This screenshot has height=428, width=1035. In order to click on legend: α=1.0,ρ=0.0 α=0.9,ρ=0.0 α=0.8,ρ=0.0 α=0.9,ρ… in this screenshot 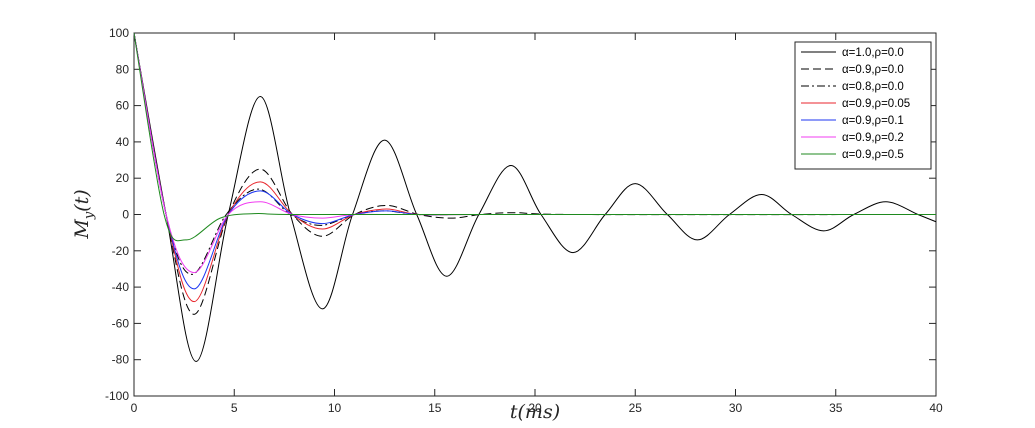, I will do `click(863, 105)`.